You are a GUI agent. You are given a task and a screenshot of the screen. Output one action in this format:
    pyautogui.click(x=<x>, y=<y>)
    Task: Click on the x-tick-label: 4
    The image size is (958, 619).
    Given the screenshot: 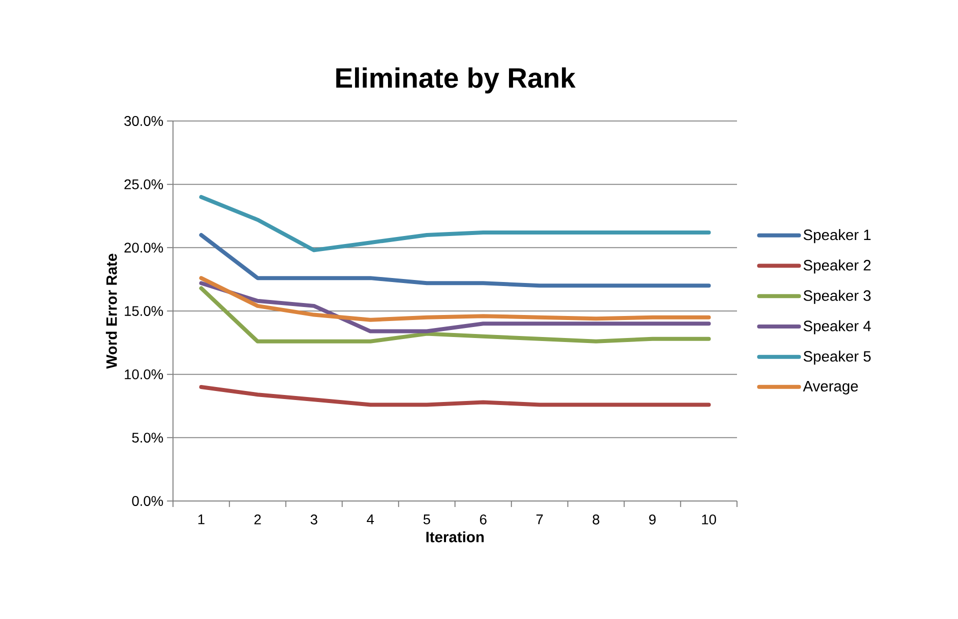 What is the action you would take?
    pyautogui.click(x=370, y=519)
    